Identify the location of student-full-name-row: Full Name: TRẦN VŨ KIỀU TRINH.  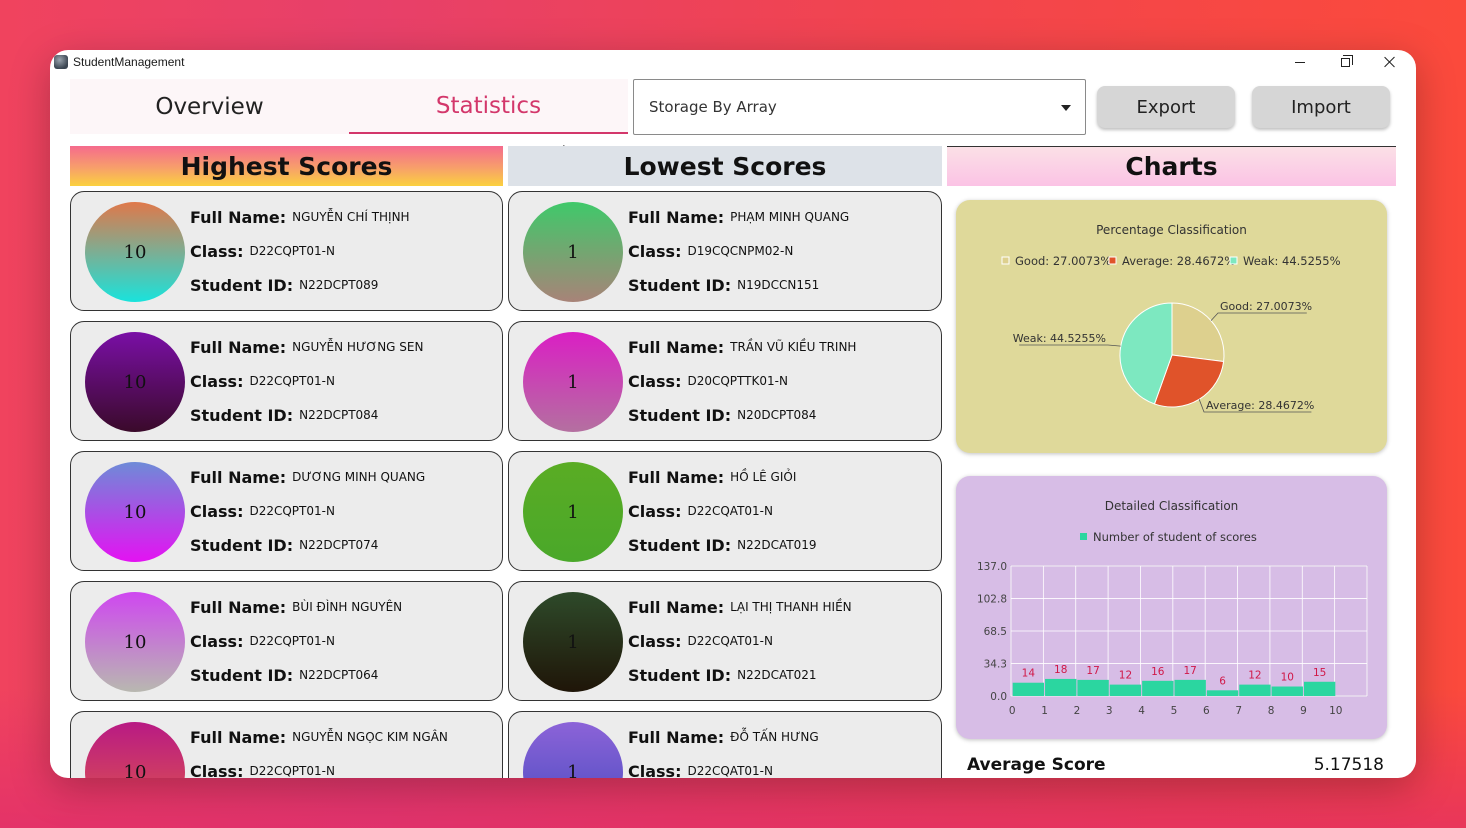
(742, 347).